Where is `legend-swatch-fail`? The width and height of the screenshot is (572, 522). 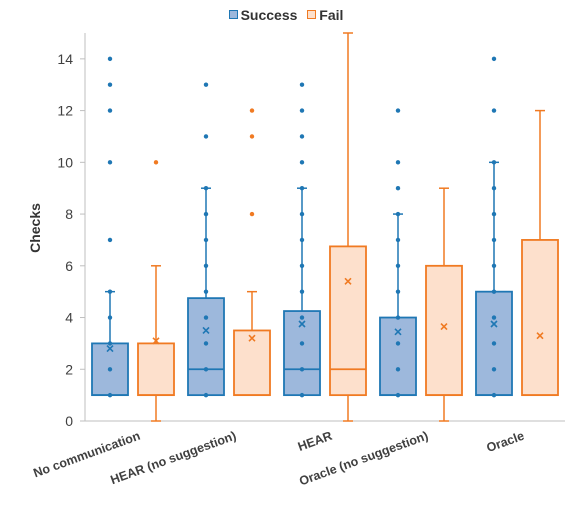
legend-swatch-fail is located at coordinates (312, 14).